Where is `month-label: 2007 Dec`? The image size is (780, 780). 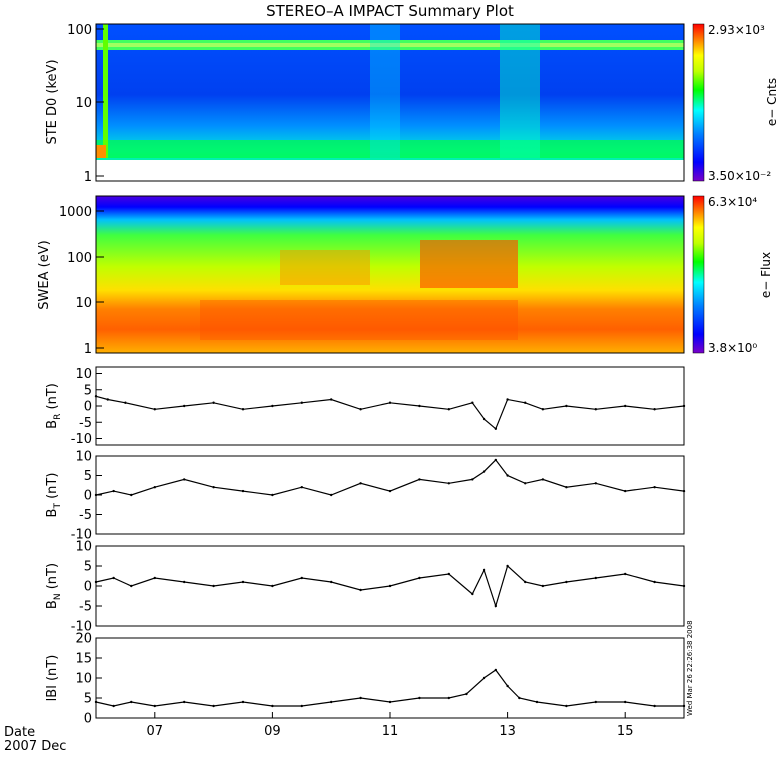 month-label: 2007 Dec is located at coordinates (35, 746).